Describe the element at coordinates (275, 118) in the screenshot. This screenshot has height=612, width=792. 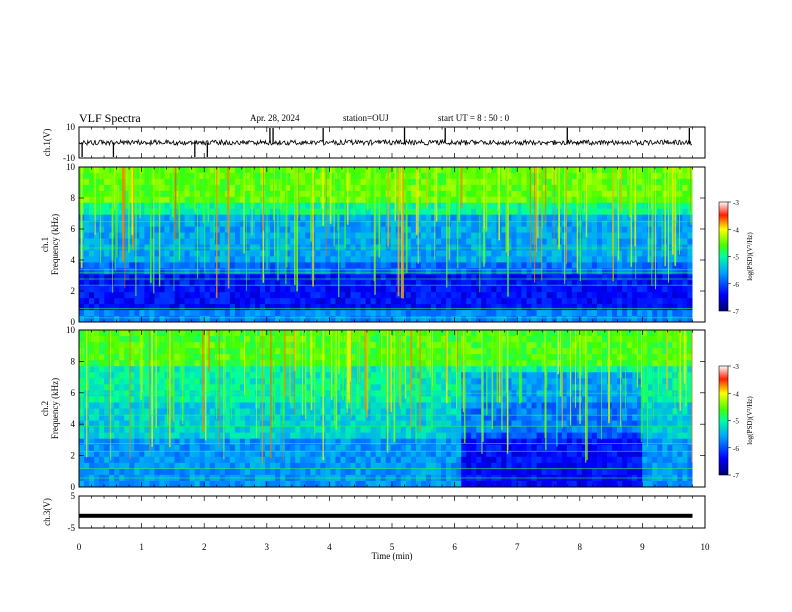
I see `date-label: Apr. 28, 2024` at that location.